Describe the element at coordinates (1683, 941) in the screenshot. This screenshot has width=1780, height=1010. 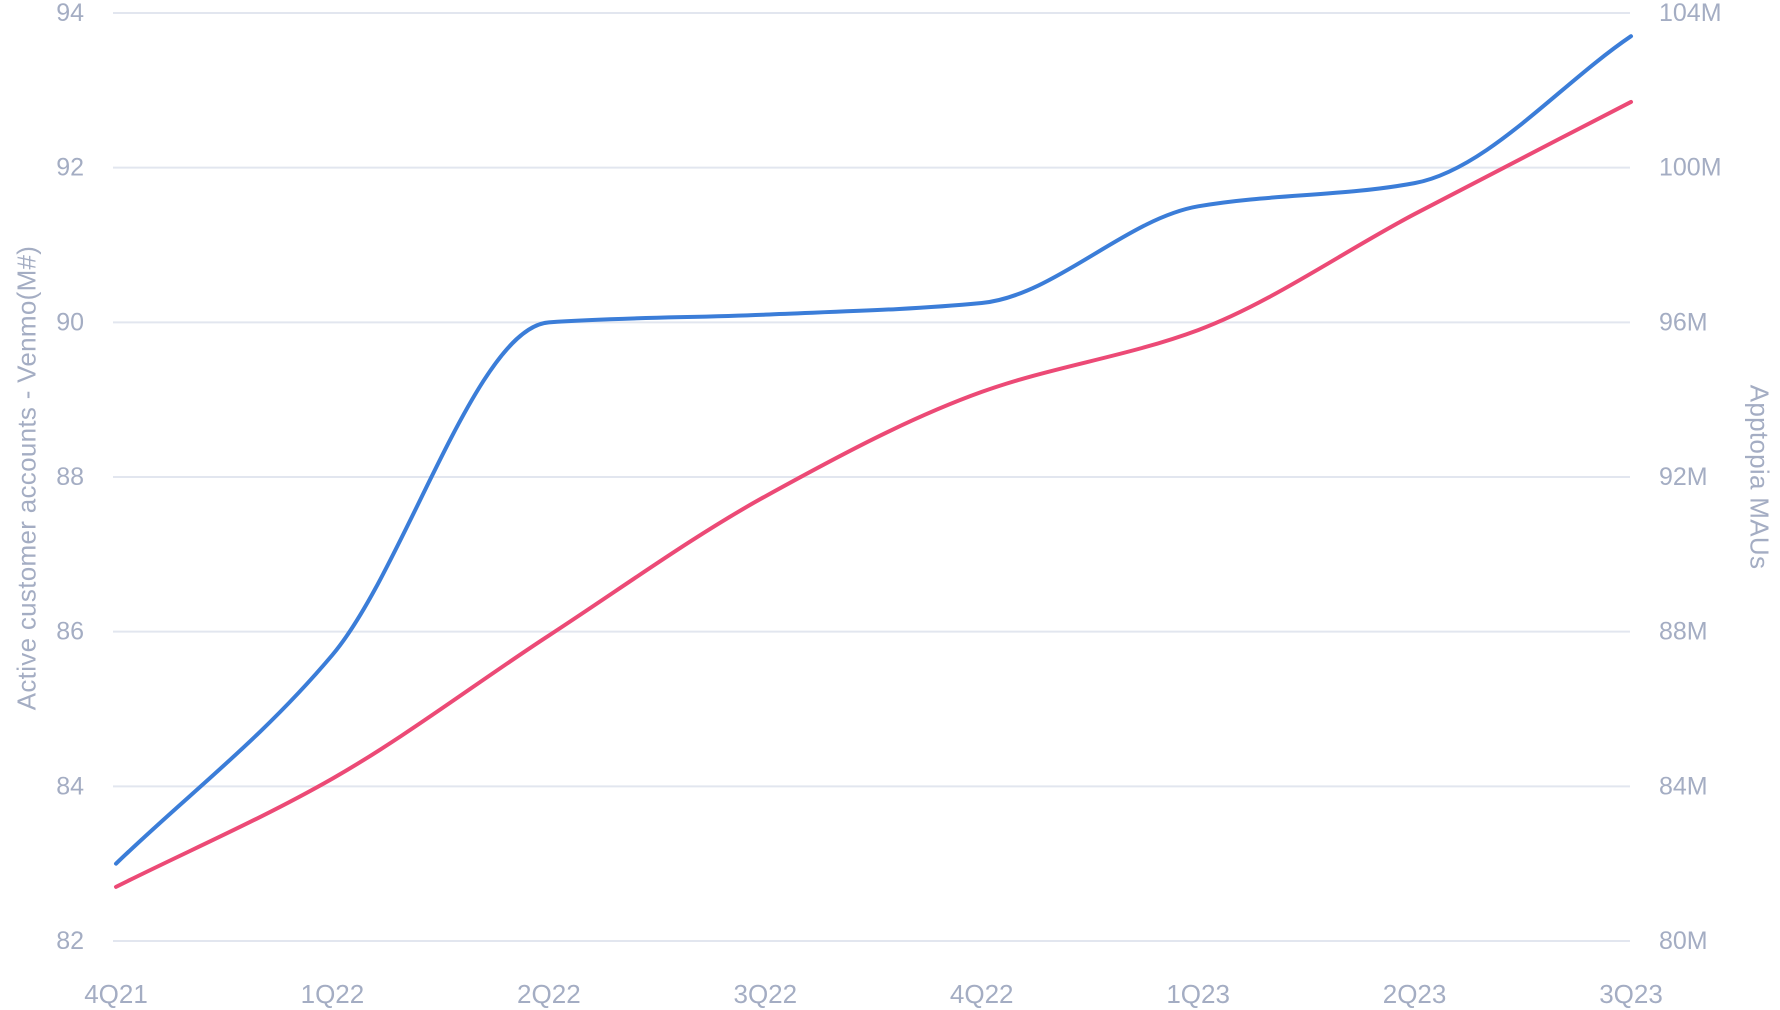
I see `y-axis-tick-right: 80M` at that location.